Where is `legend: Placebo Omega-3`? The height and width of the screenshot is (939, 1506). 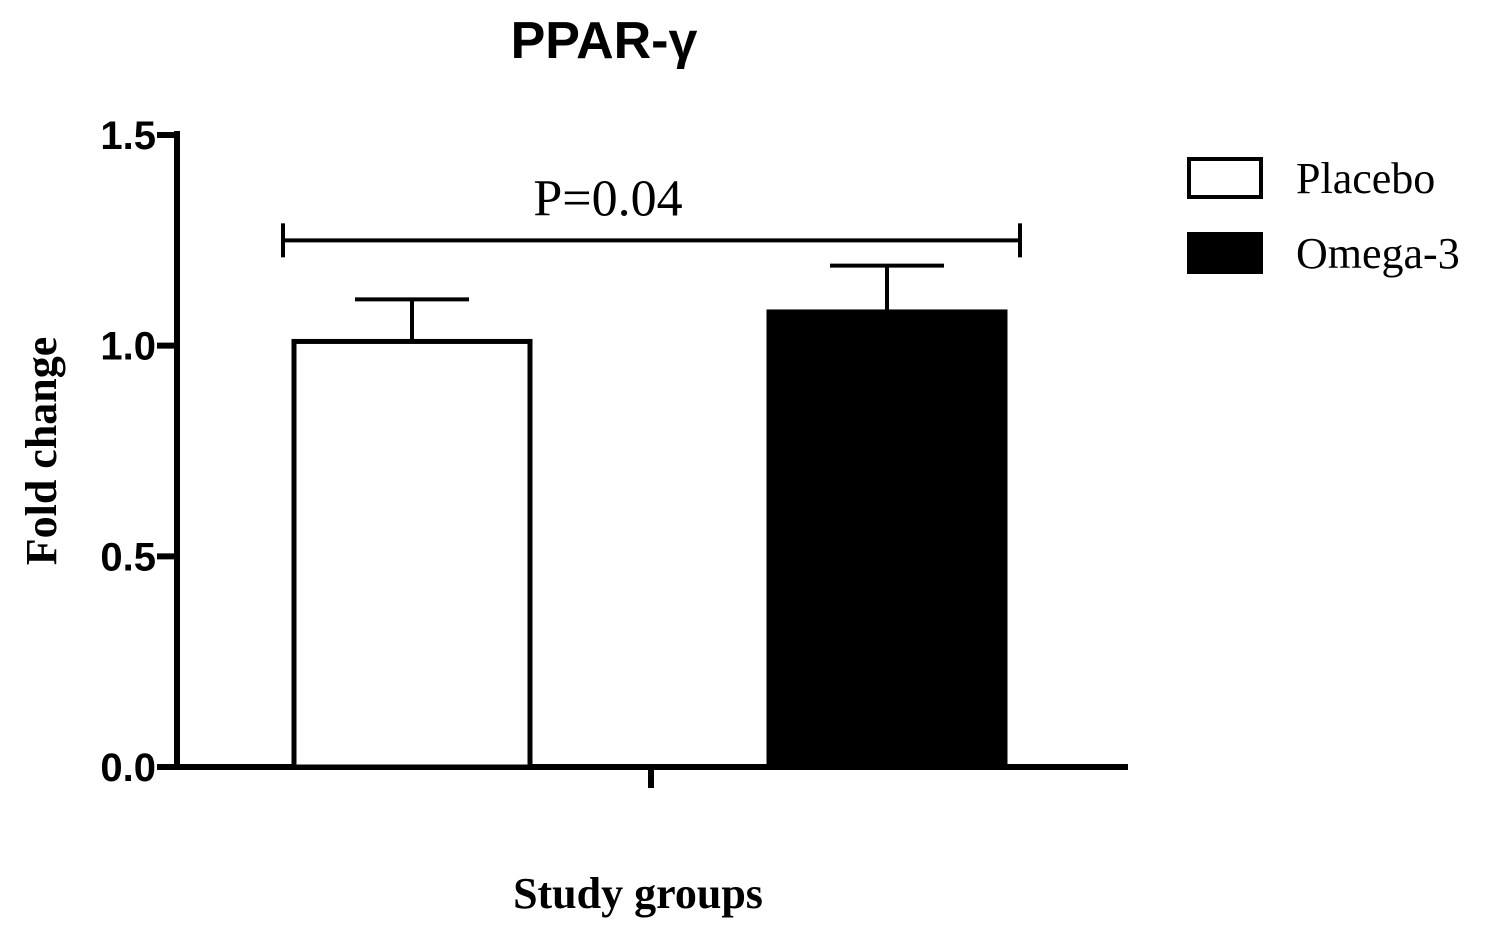
legend: Placebo Omega-3 is located at coordinates (1323, 216).